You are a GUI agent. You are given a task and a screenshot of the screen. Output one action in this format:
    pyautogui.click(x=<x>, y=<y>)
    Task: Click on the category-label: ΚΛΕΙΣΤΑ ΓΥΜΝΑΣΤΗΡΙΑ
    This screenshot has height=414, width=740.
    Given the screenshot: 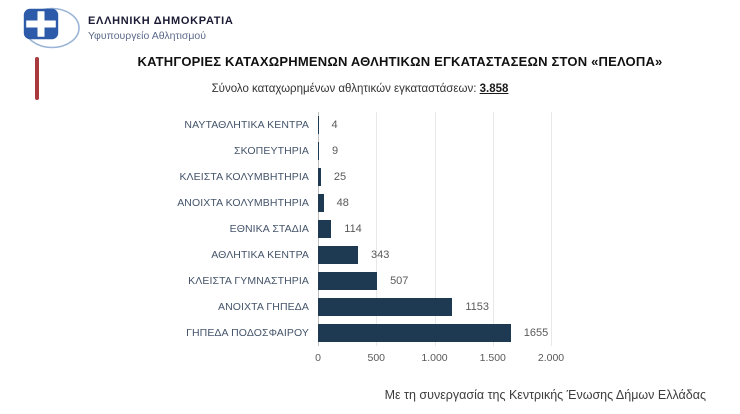 What is the action you would take?
    pyautogui.click(x=248, y=281)
    